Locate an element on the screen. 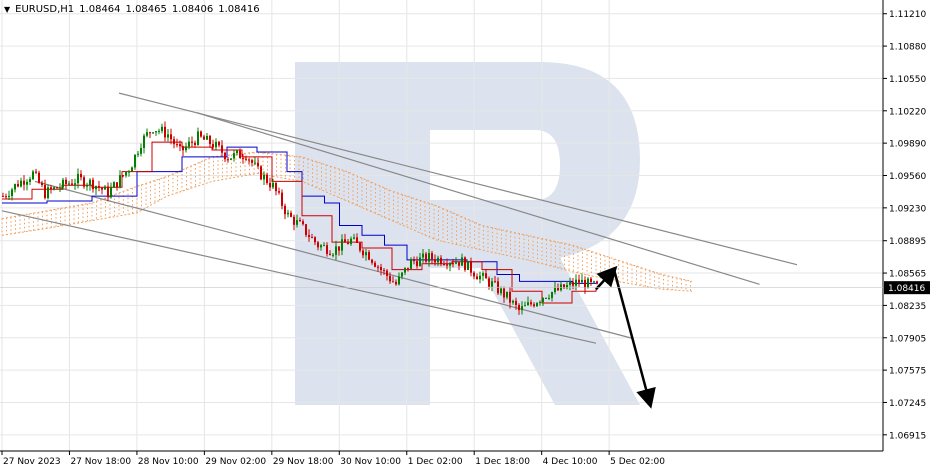  ohlc-close: 1.08416 is located at coordinates (239, 9).